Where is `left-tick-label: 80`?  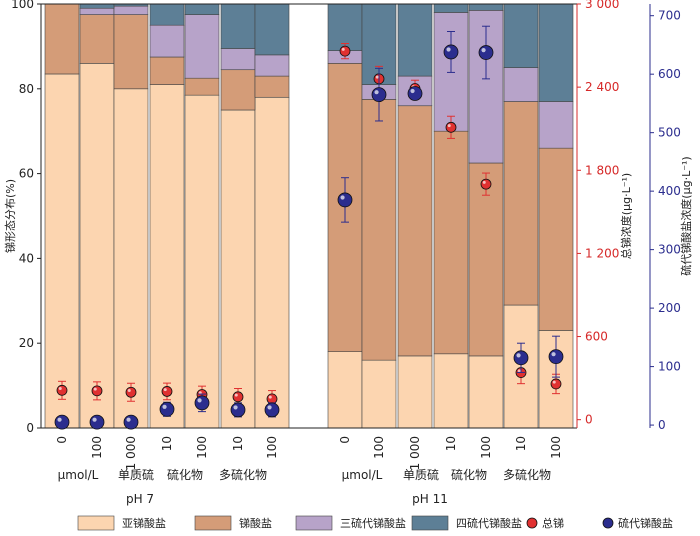
left-tick-label: 80 is located at coordinates (26, 89).